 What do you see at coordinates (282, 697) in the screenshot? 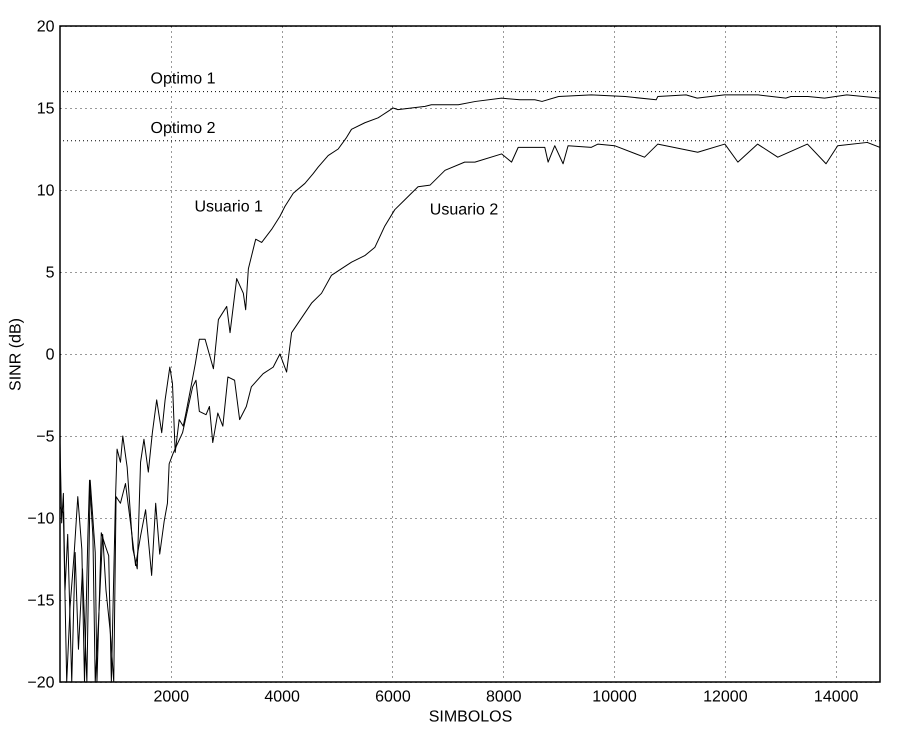
I see `x-tick-label: 4000` at bounding box center [282, 697].